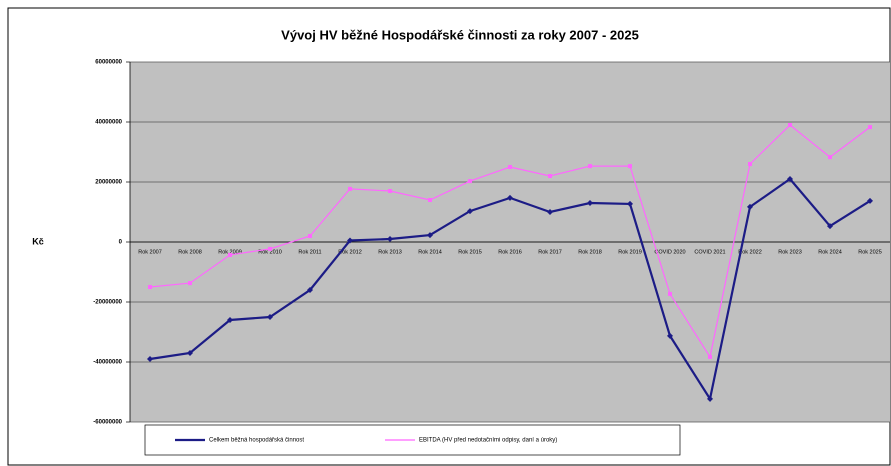 This screenshot has width=891, height=466. Describe the element at coordinates (108, 183) in the screenshot. I see `y-tick-label: 20000000` at that location.